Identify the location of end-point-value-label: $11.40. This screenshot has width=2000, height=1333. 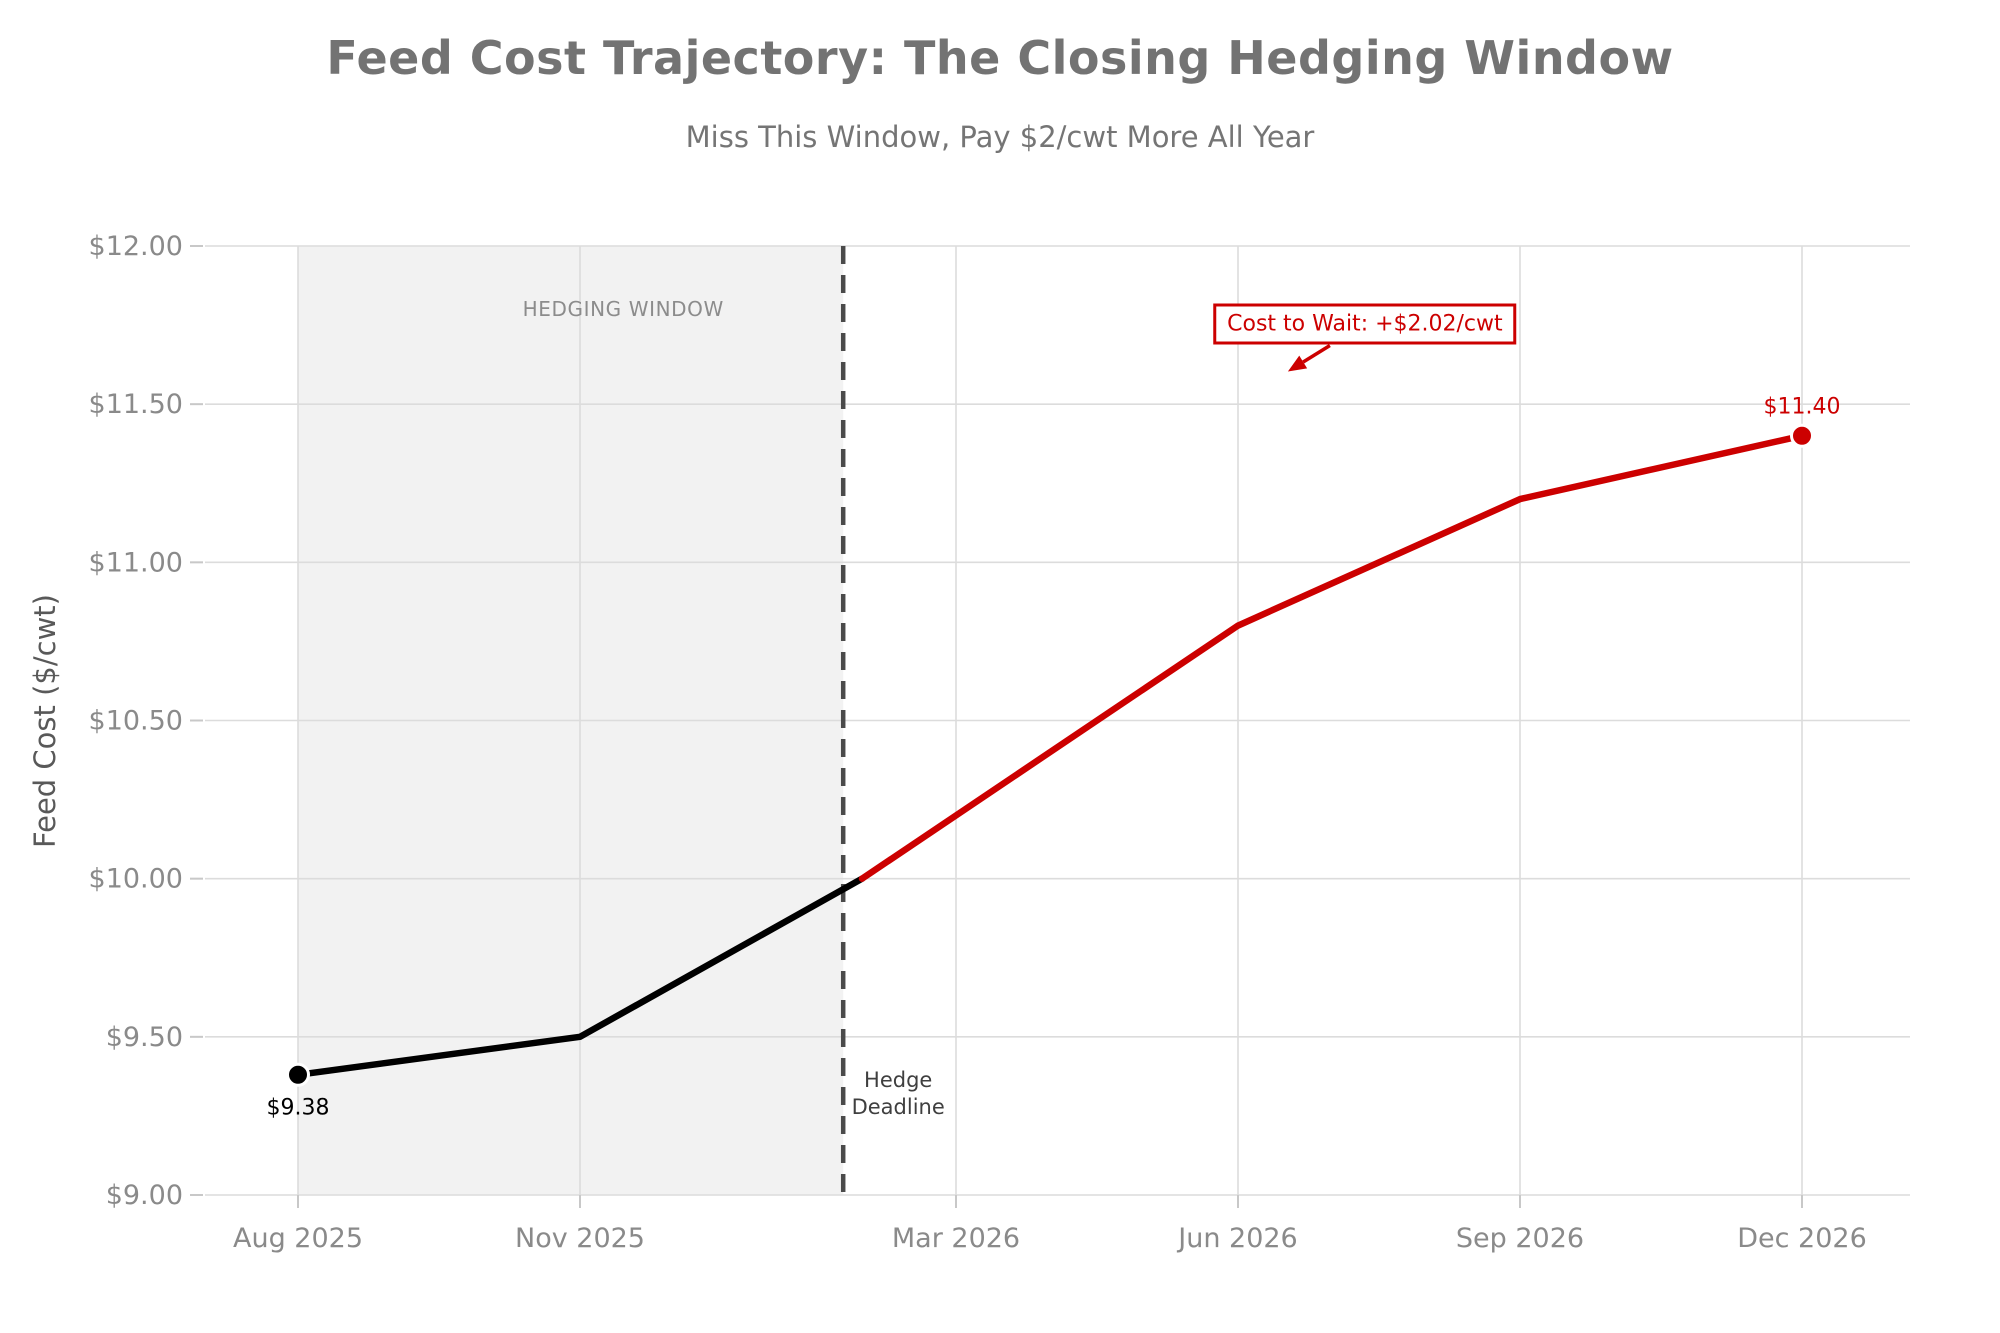
(1802, 407).